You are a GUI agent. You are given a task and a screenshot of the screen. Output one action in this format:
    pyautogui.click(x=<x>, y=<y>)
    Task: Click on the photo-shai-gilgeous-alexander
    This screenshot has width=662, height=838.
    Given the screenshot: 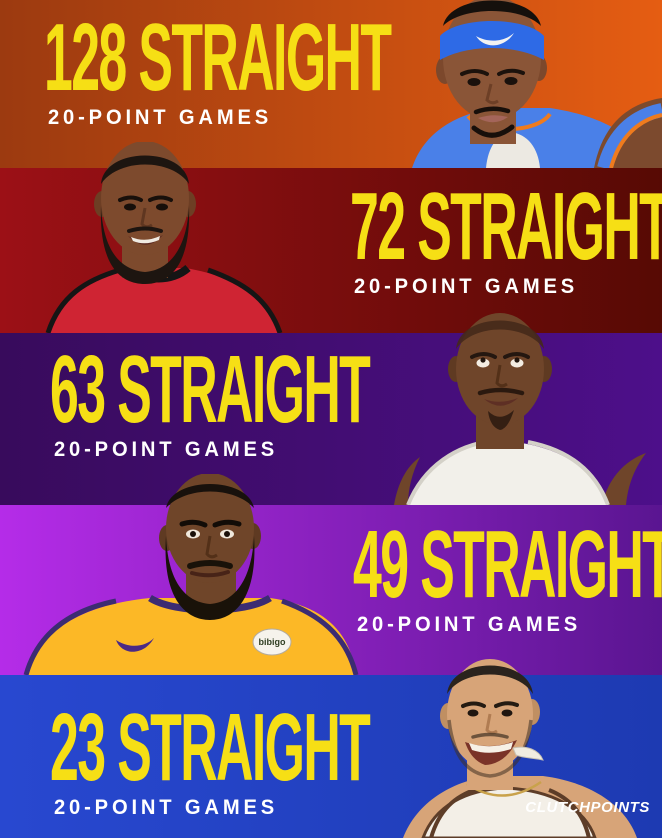 What is the action you would take?
    pyautogui.click(x=537, y=84)
    